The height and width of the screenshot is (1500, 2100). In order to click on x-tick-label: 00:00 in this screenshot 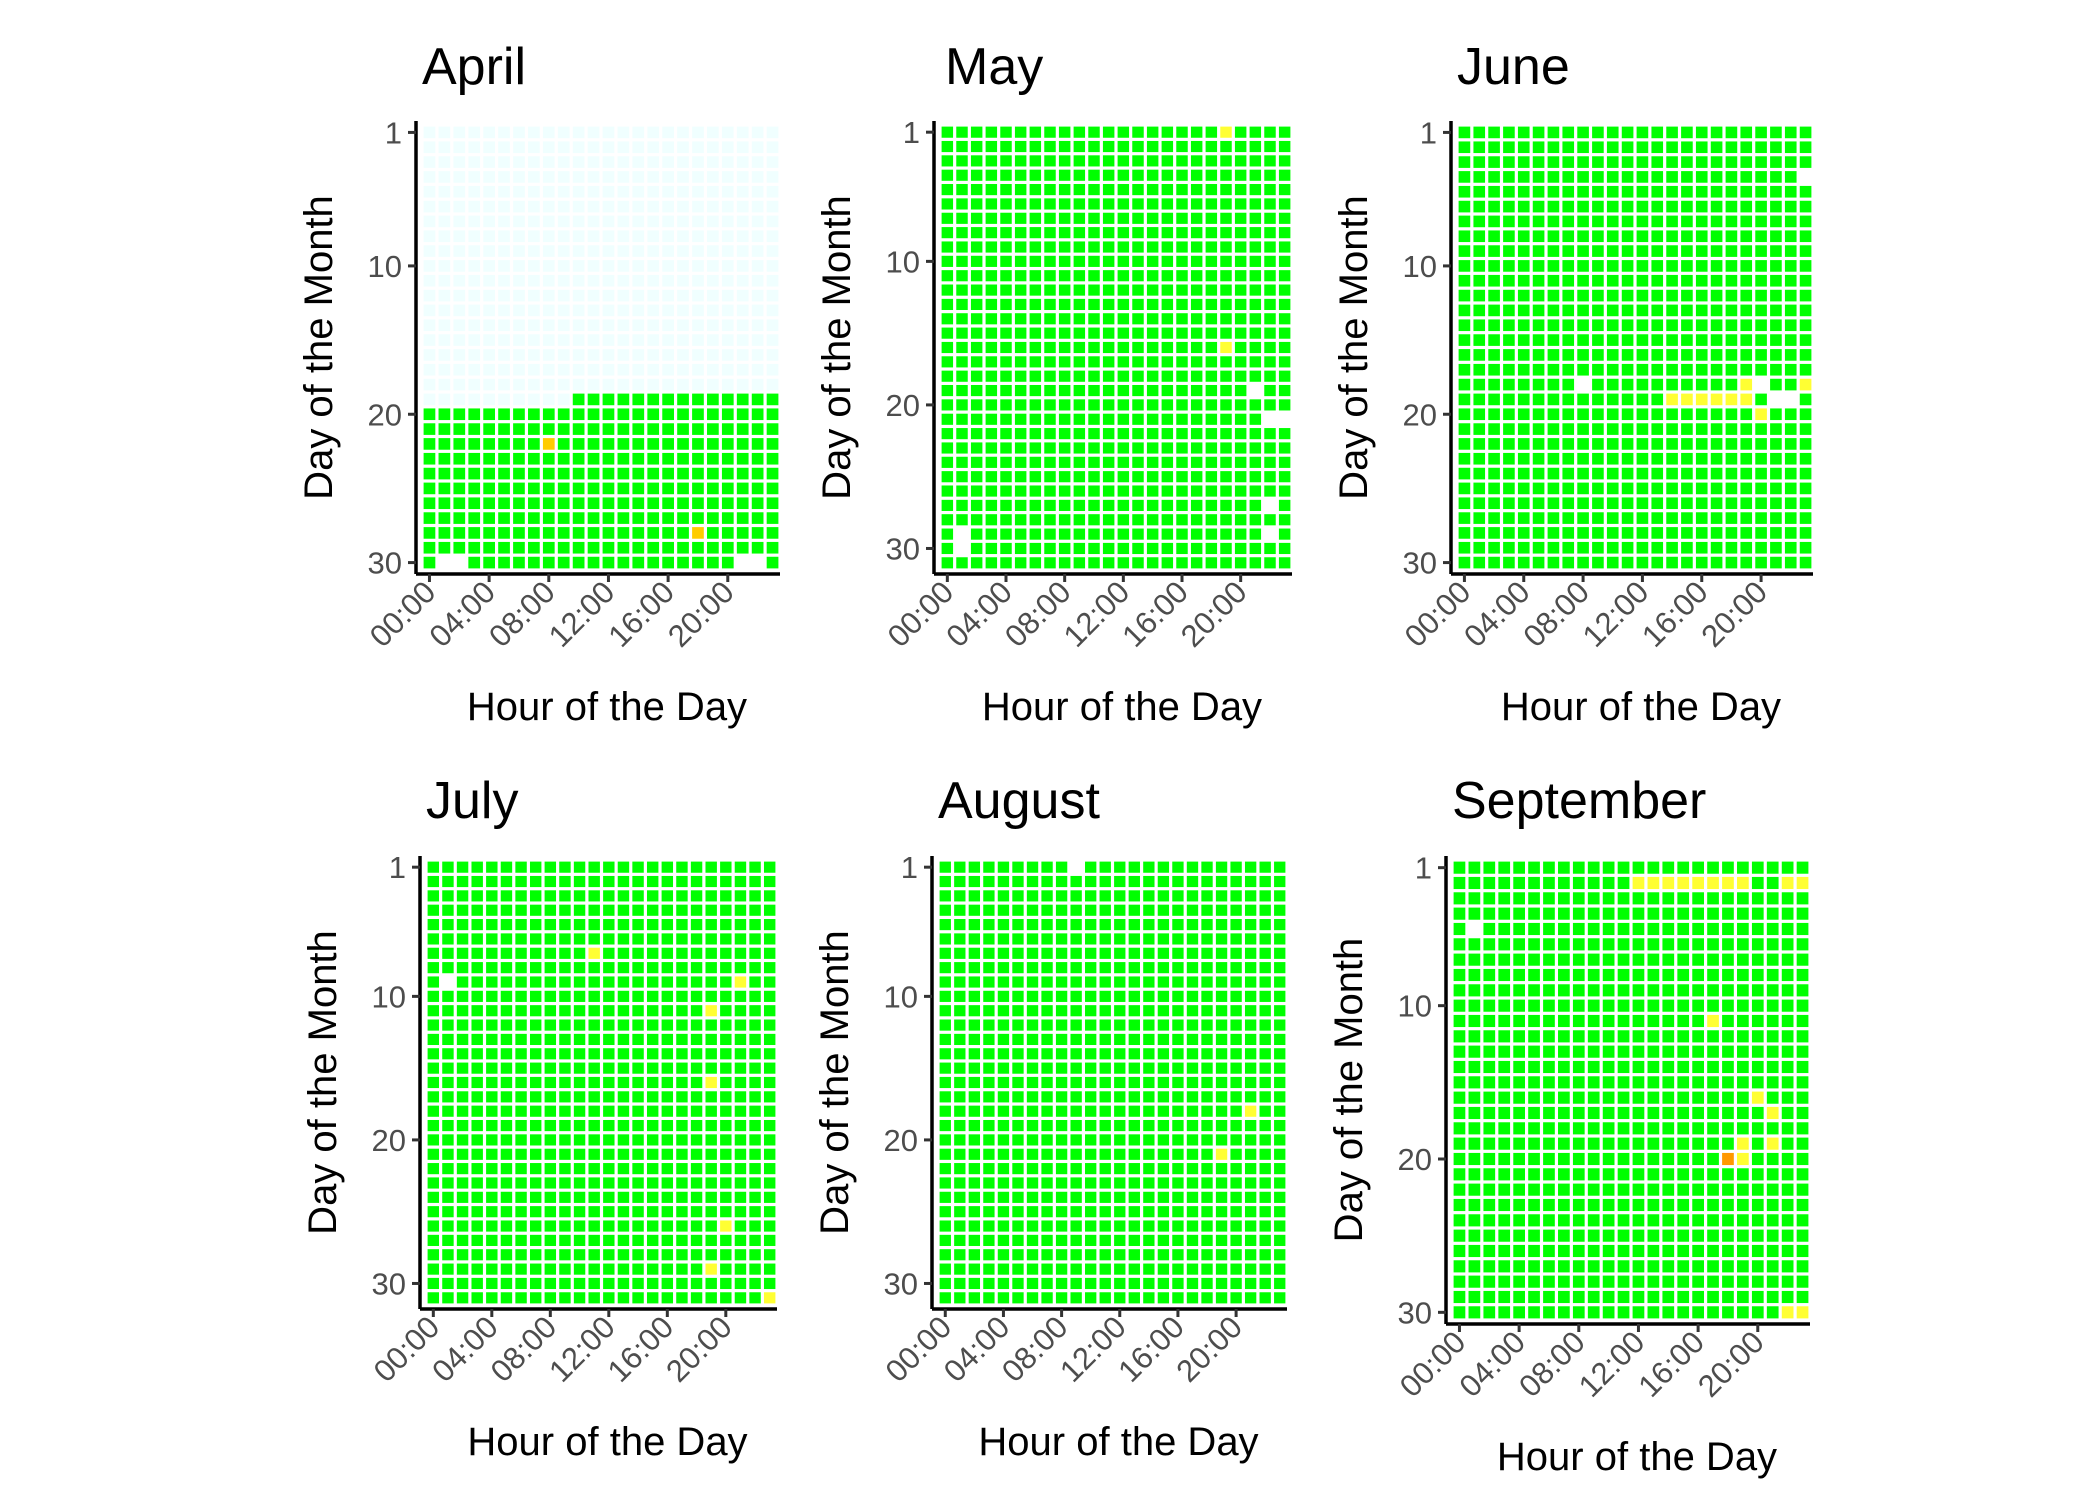, I will do `click(919, 1349)`.